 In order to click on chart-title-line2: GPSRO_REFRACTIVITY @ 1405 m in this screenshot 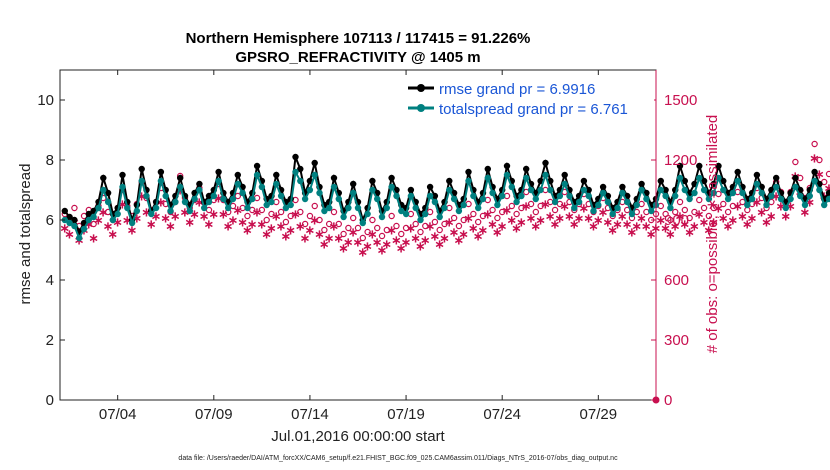, I will do `click(357, 57)`.